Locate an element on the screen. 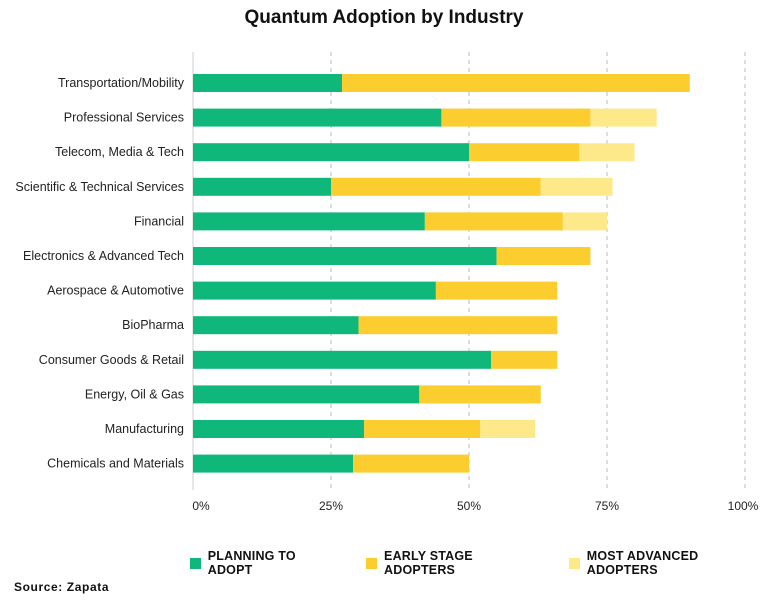 The width and height of the screenshot is (768, 609). category-label: Manufacturing is located at coordinates (144, 429).